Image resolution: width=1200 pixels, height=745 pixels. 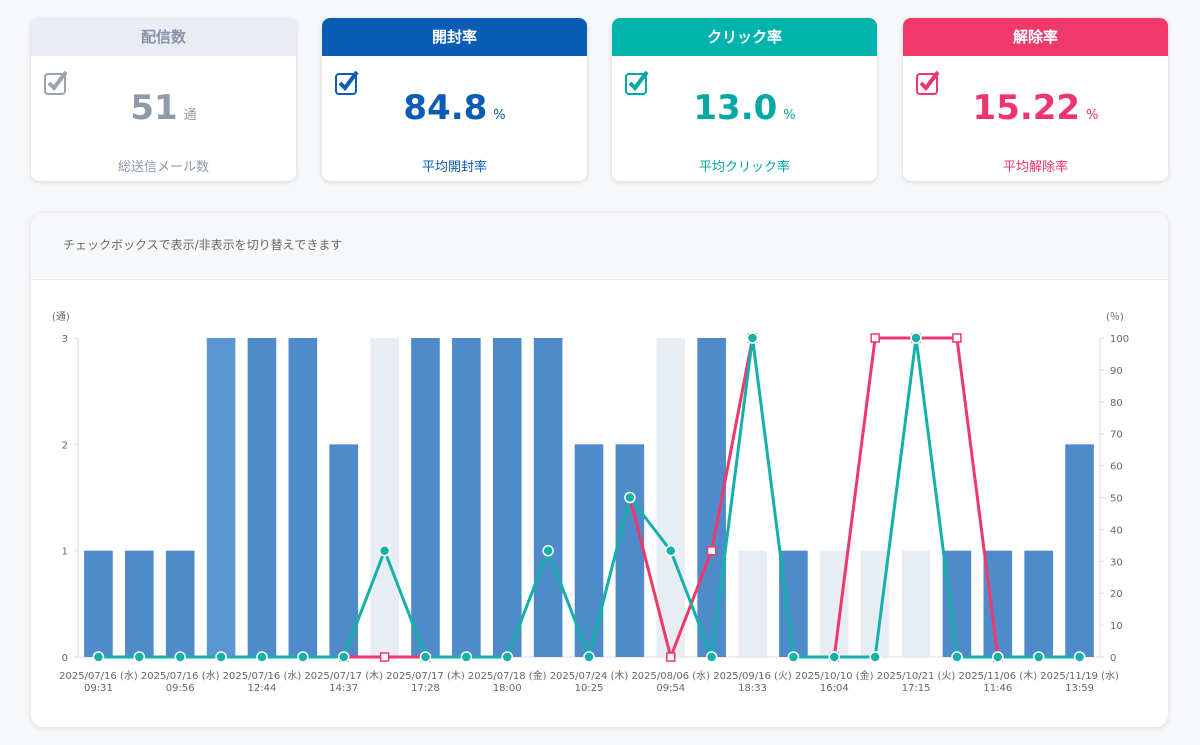 What do you see at coordinates (163, 37) in the screenshot?
I see `card-title: 配信数` at bounding box center [163, 37].